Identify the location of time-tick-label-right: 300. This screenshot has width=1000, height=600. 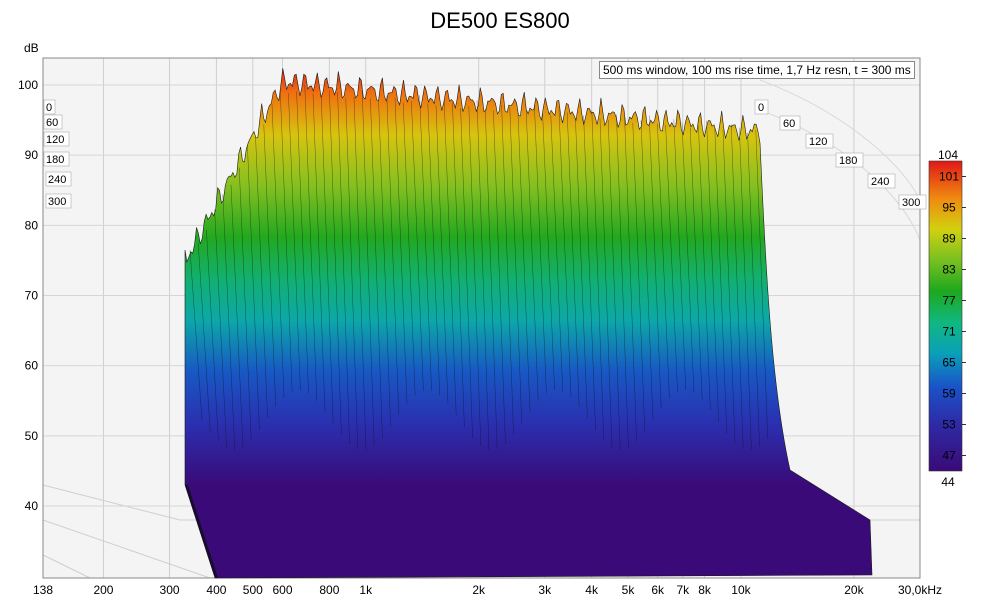
(911, 203).